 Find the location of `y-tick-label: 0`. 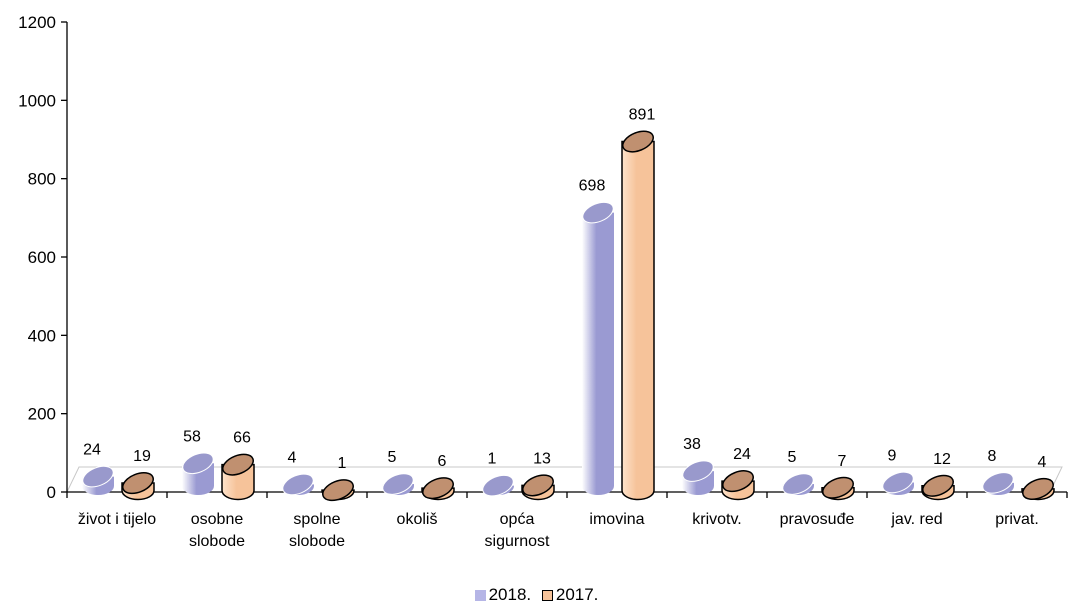

y-tick-label: 0 is located at coordinates (51, 492).